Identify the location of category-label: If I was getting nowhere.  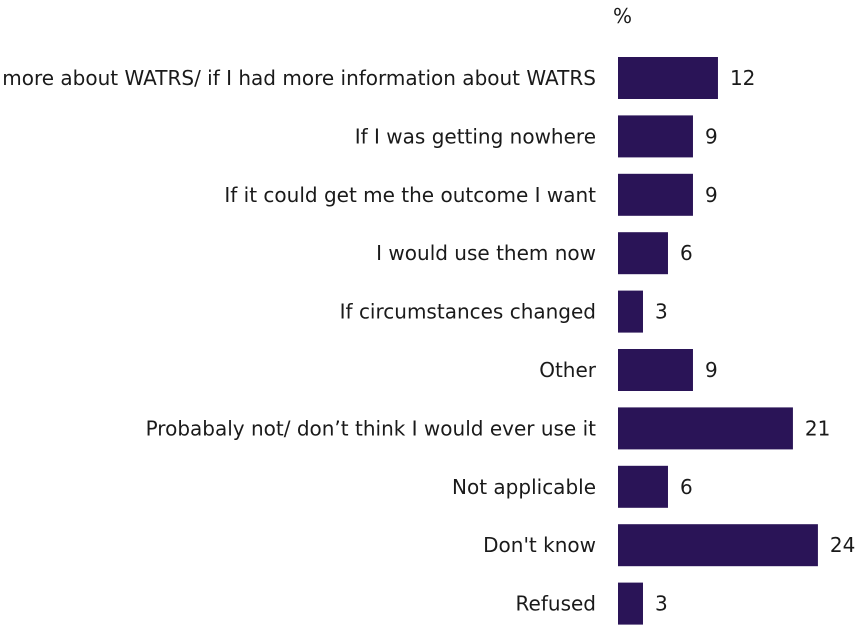
(475, 136).